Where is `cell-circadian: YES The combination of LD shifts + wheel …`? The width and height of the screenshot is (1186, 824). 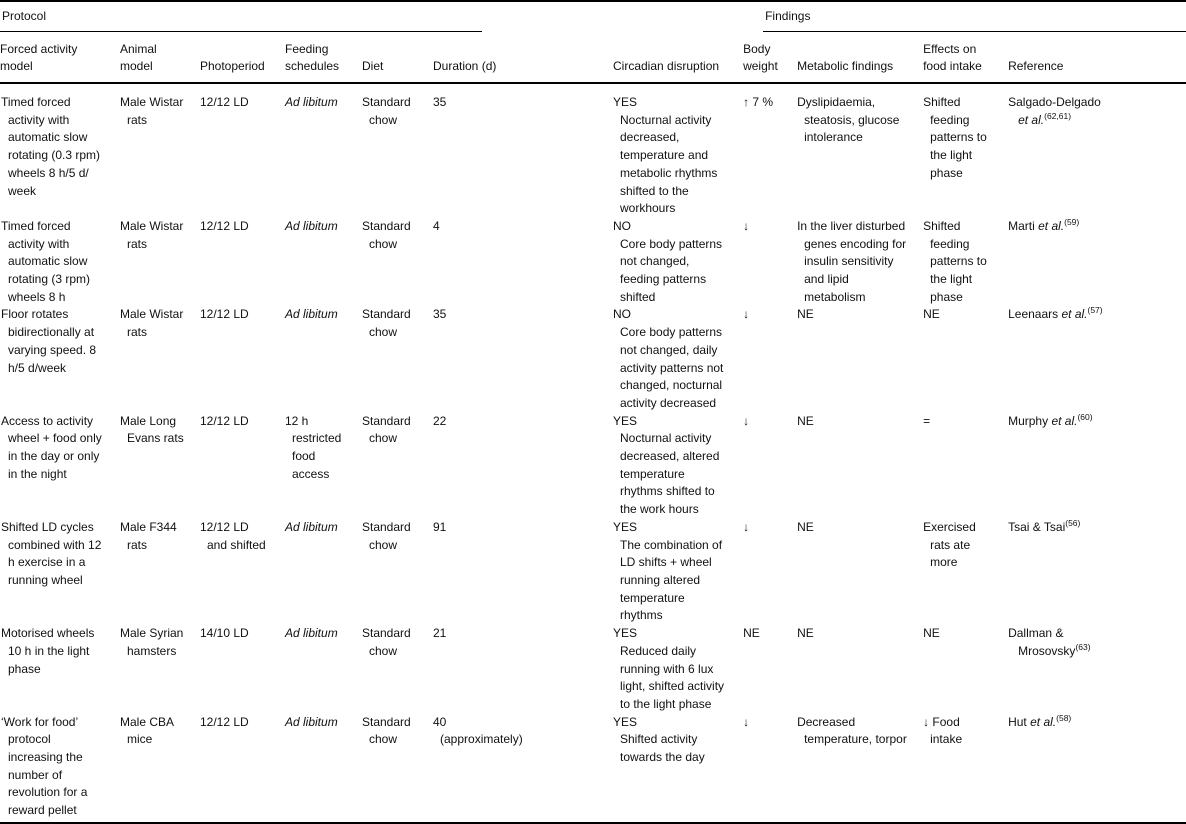 cell-circadian: YES The combination of LD shifts + wheel … is located at coordinates (678, 572).